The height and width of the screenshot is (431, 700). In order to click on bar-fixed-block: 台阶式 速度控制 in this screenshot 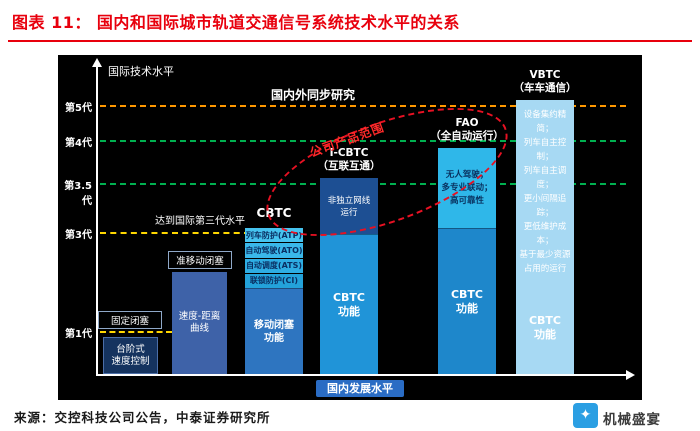, I will do `click(130, 355)`.